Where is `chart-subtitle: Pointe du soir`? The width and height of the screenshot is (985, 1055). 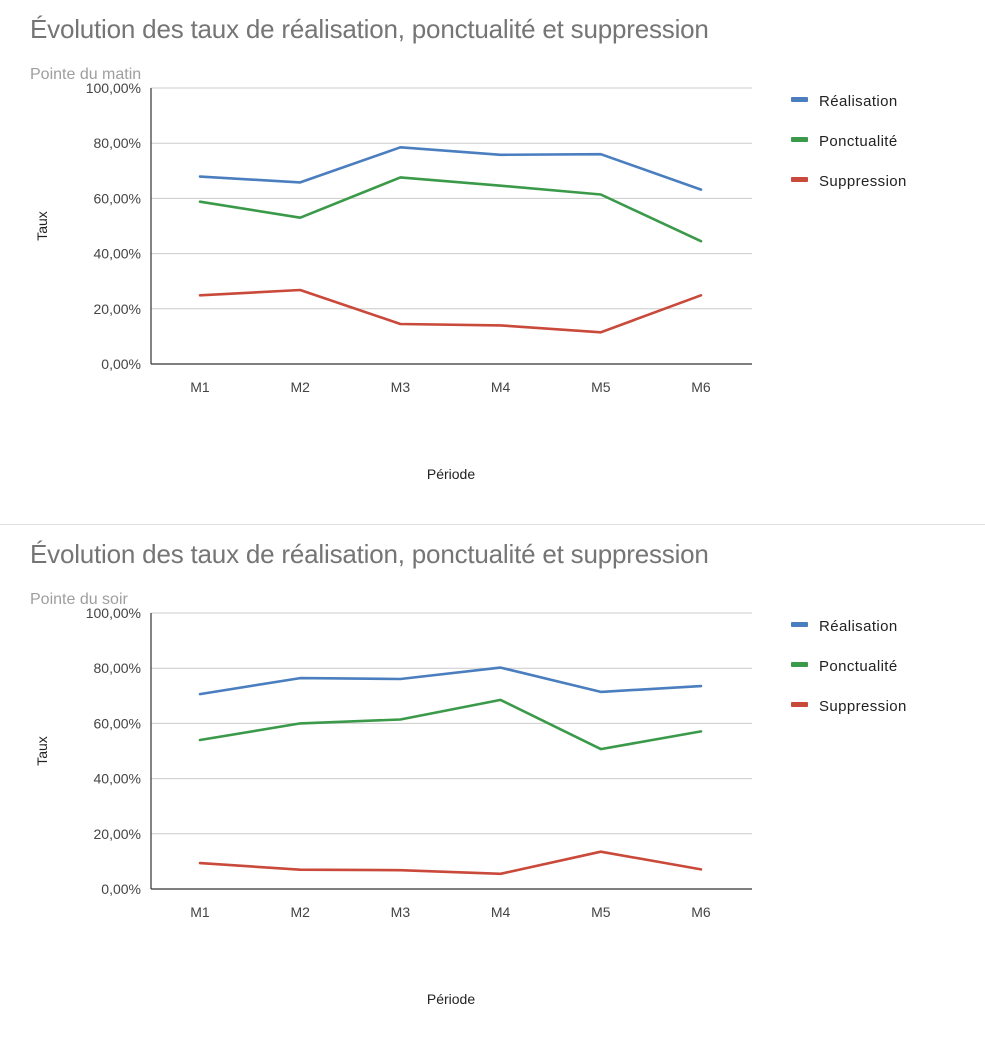 chart-subtitle: Pointe du soir is located at coordinates (79, 599).